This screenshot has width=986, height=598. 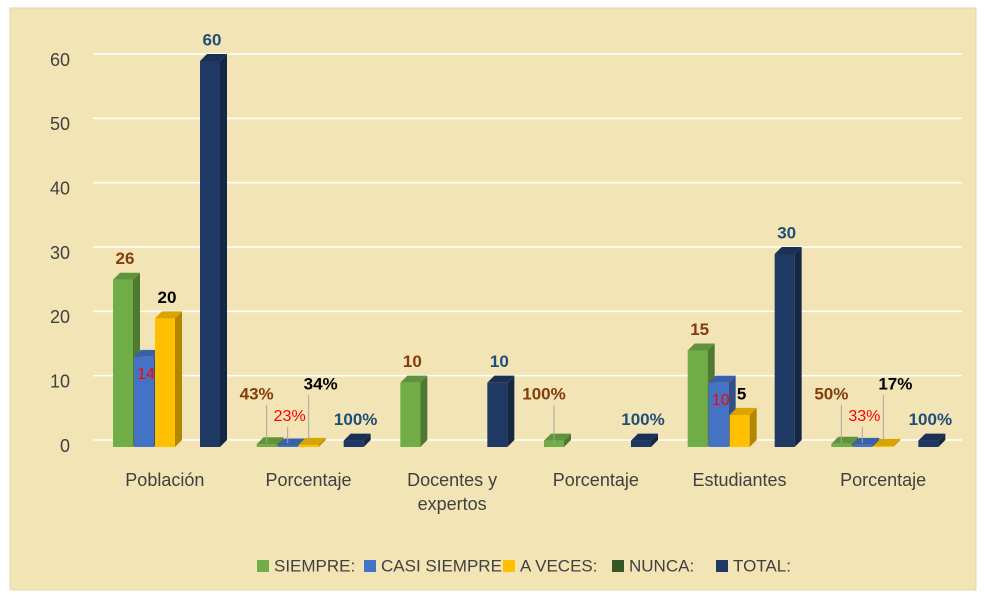 I want to click on data-label: 34%, so click(x=321, y=383).